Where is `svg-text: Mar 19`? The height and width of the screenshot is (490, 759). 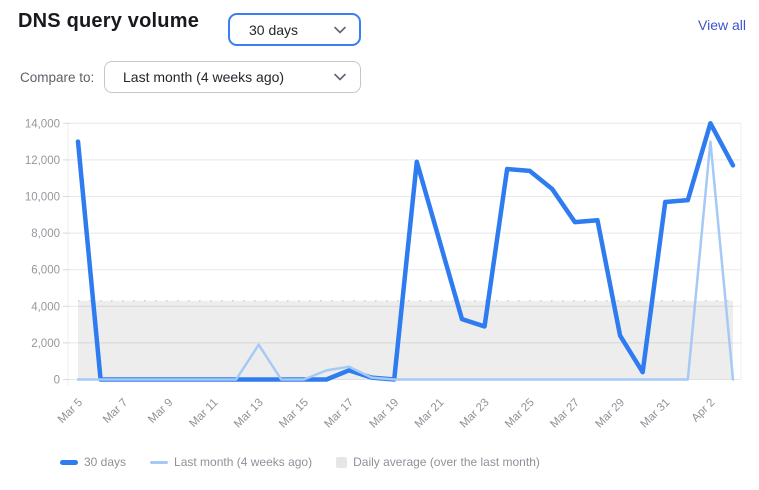
svg-text: Mar 19 is located at coordinates (385, 414).